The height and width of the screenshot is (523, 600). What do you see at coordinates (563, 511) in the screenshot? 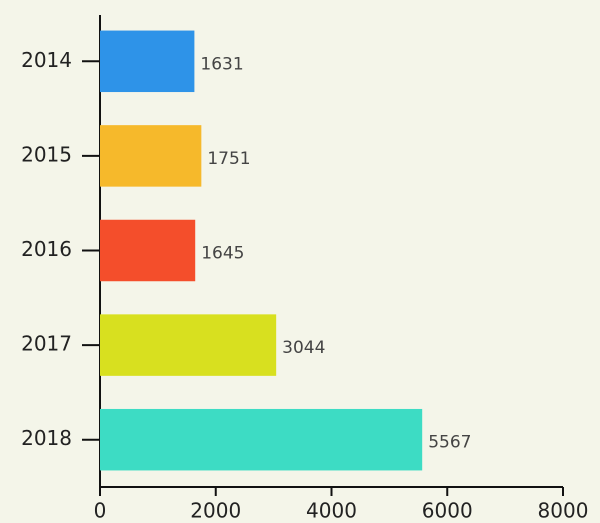
I see `x-tick-label: 8000` at bounding box center [563, 511].